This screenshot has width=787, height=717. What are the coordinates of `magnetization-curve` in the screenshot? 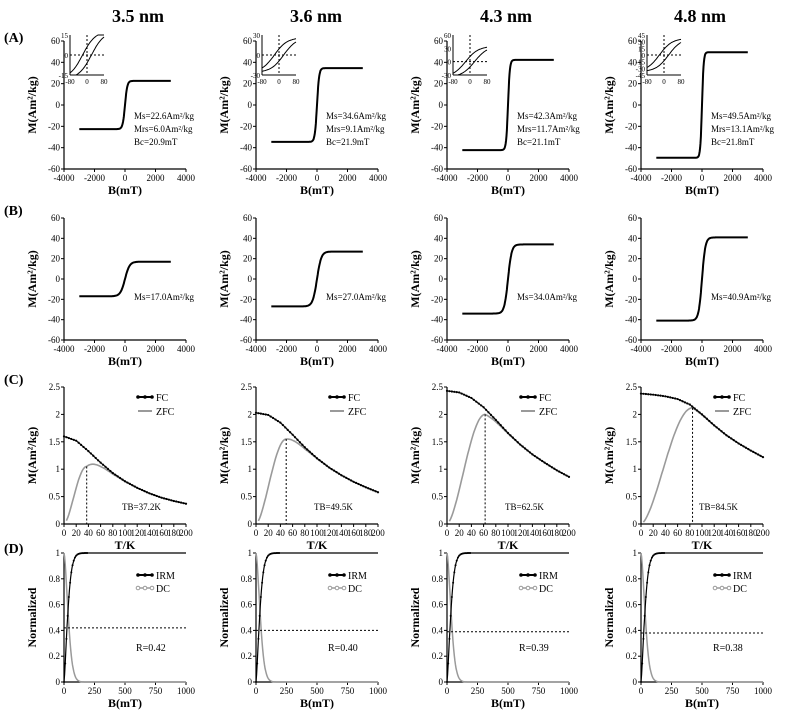 It's located at (508, 279).